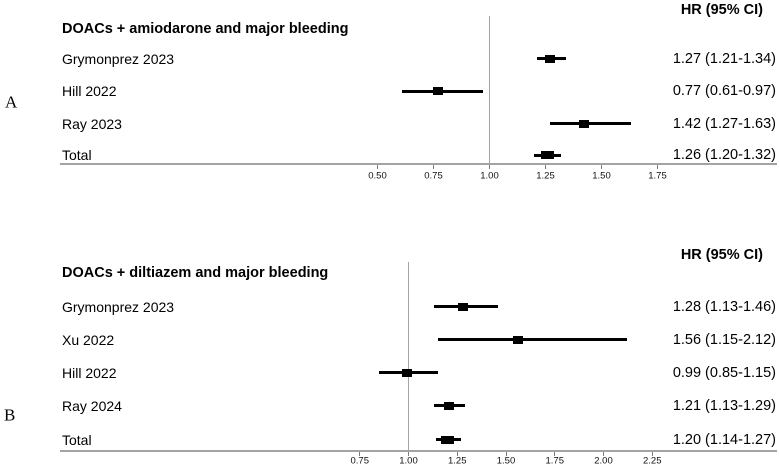 Image resolution: width=779 pixels, height=468 pixels. I want to click on hr-value: 0.77 (0.61-0.97), so click(724, 90).